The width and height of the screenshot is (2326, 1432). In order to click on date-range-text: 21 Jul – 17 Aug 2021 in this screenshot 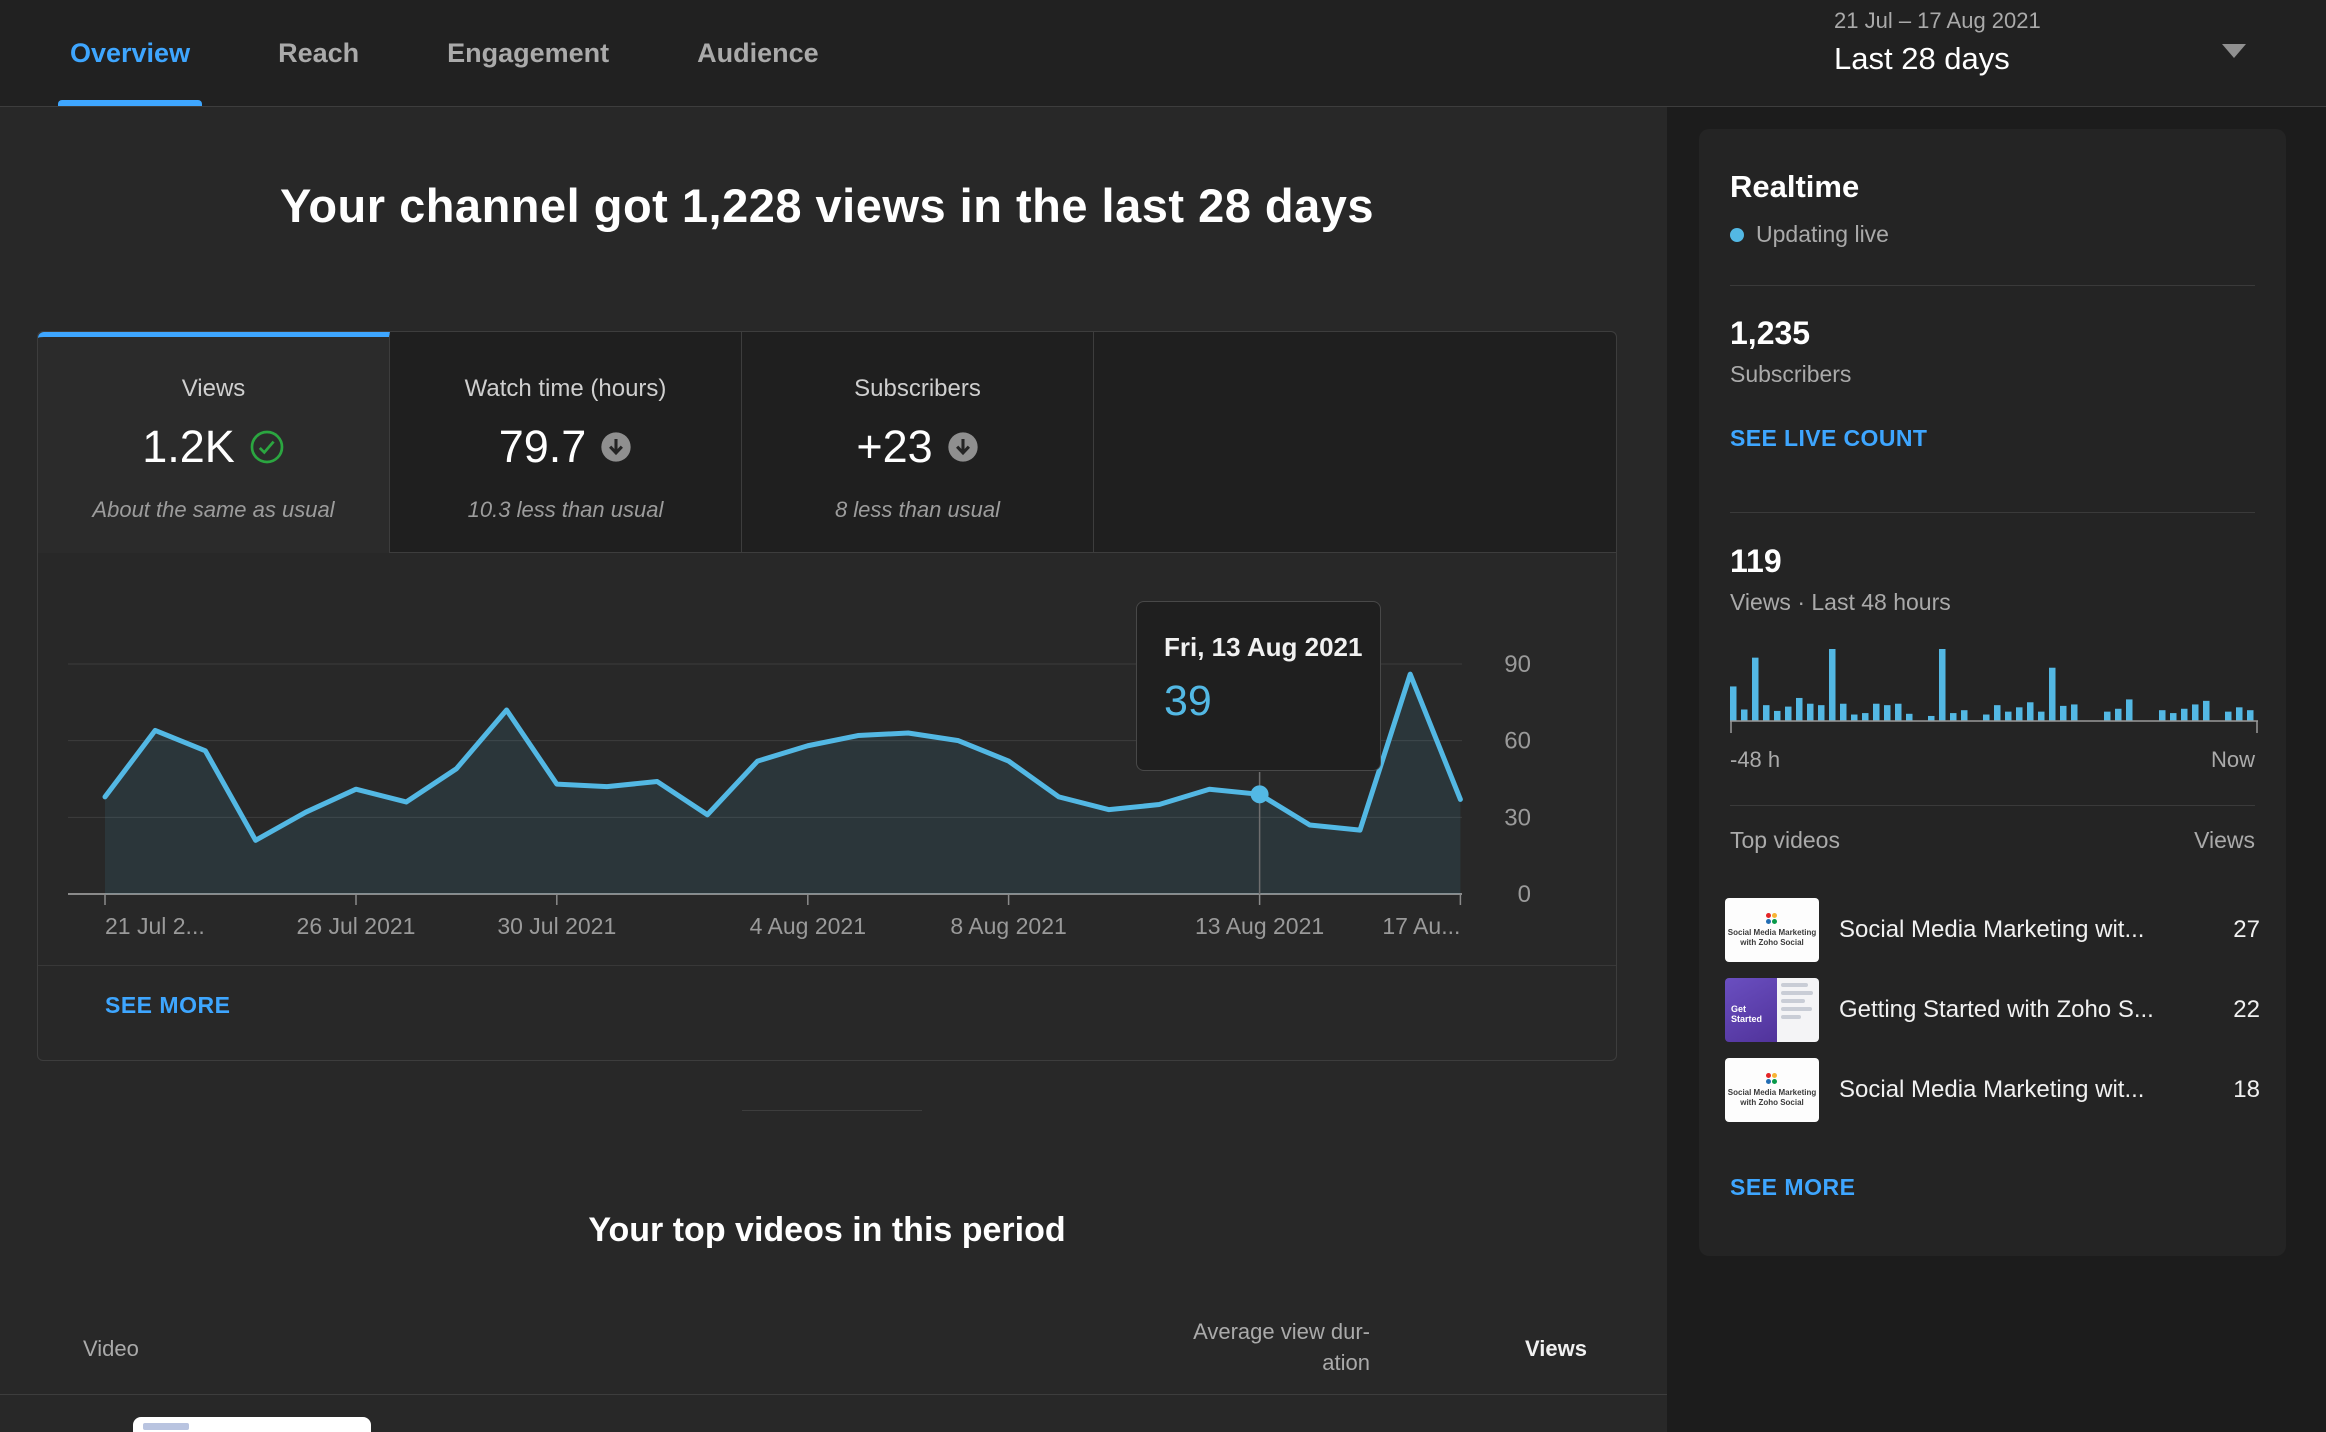, I will do `click(1937, 20)`.